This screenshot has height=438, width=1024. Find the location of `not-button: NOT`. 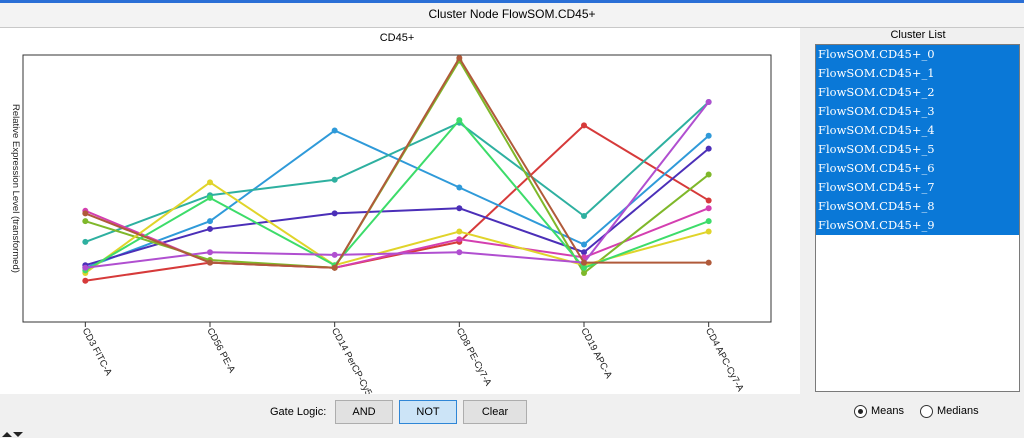

not-button: NOT is located at coordinates (428, 412).